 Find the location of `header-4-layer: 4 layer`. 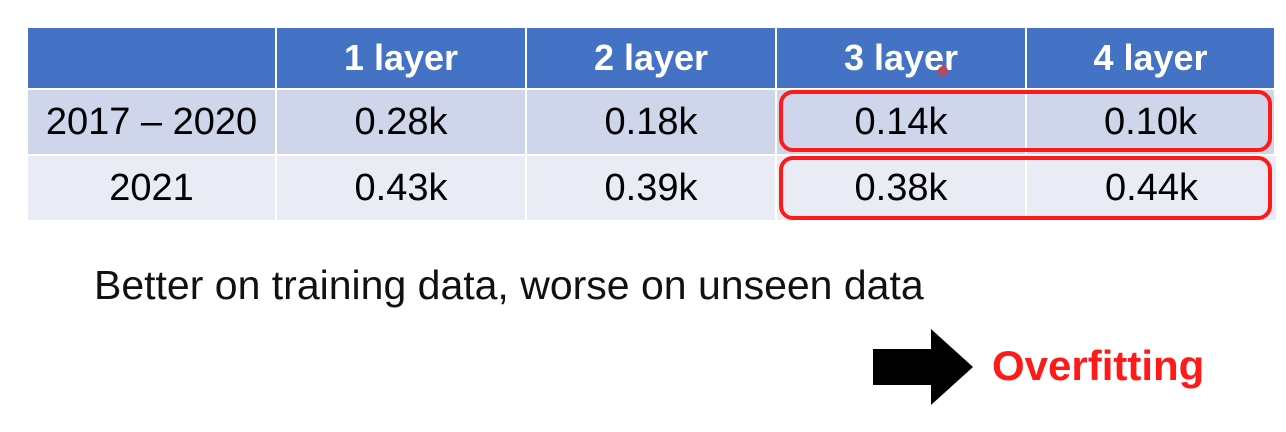

header-4-layer: 4 layer is located at coordinates (1151, 59).